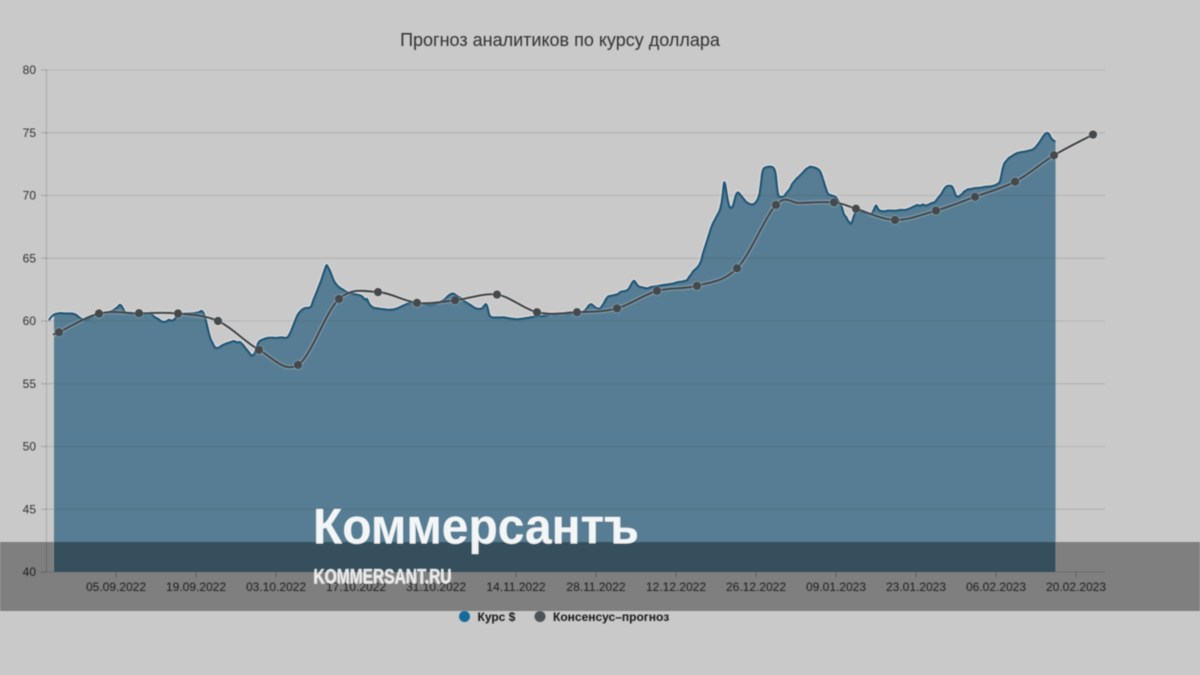 This screenshot has width=1200, height=675. I want to click on svg-text: 55, so click(30, 384).